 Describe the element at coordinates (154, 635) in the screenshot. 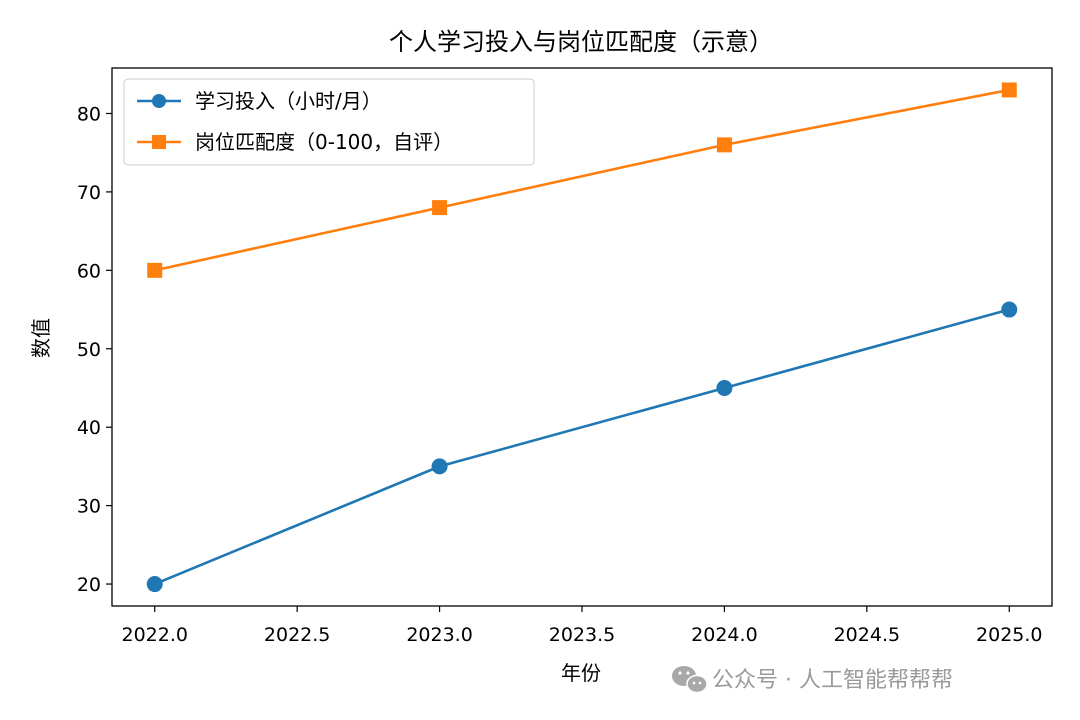

I see `x-tick-label: 2022.0` at that location.